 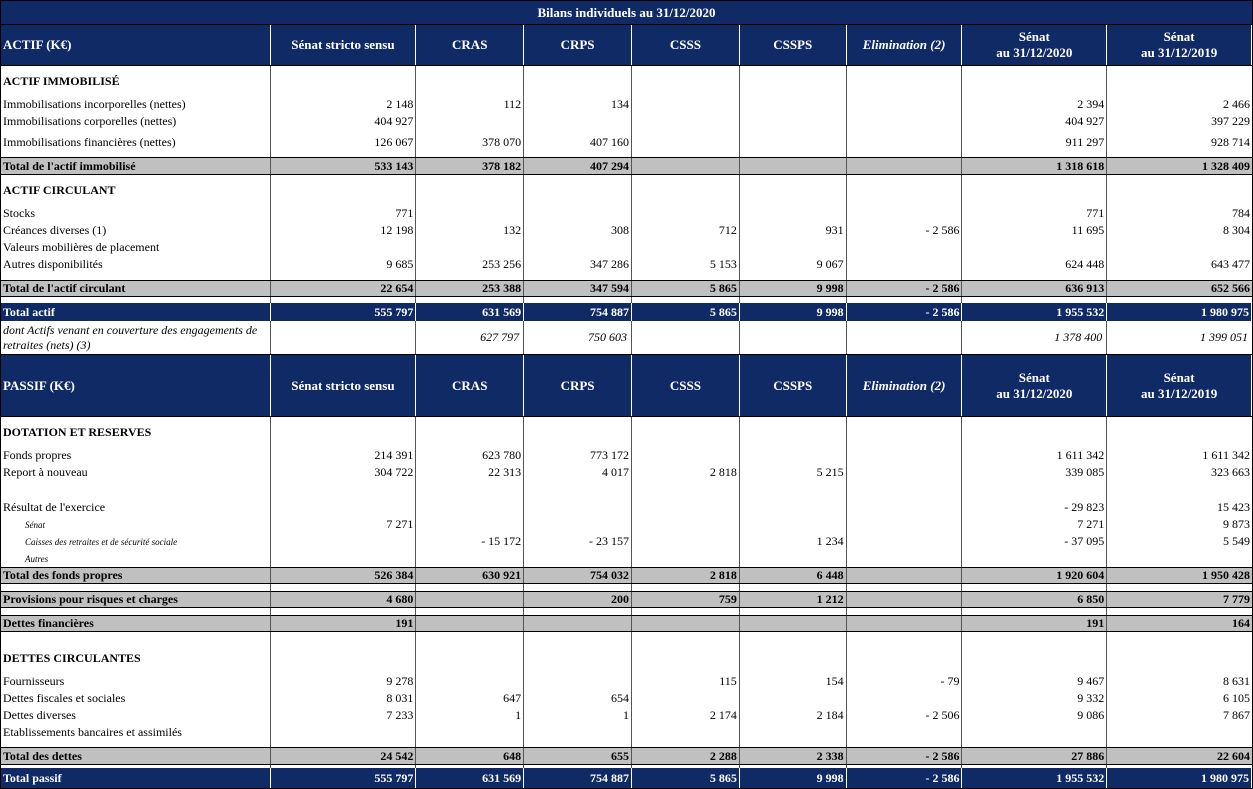 What do you see at coordinates (1035, 524) in the screenshot?
I see `value-cell: 7 271` at bounding box center [1035, 524].